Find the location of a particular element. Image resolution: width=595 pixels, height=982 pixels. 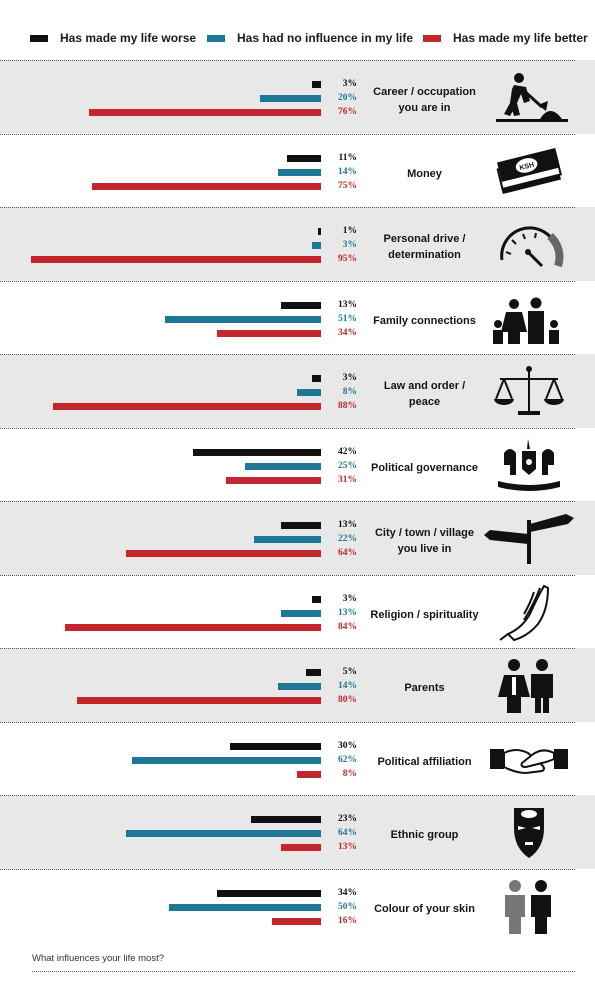

coat-of-arms-icon is located at coordinates (529, 467).